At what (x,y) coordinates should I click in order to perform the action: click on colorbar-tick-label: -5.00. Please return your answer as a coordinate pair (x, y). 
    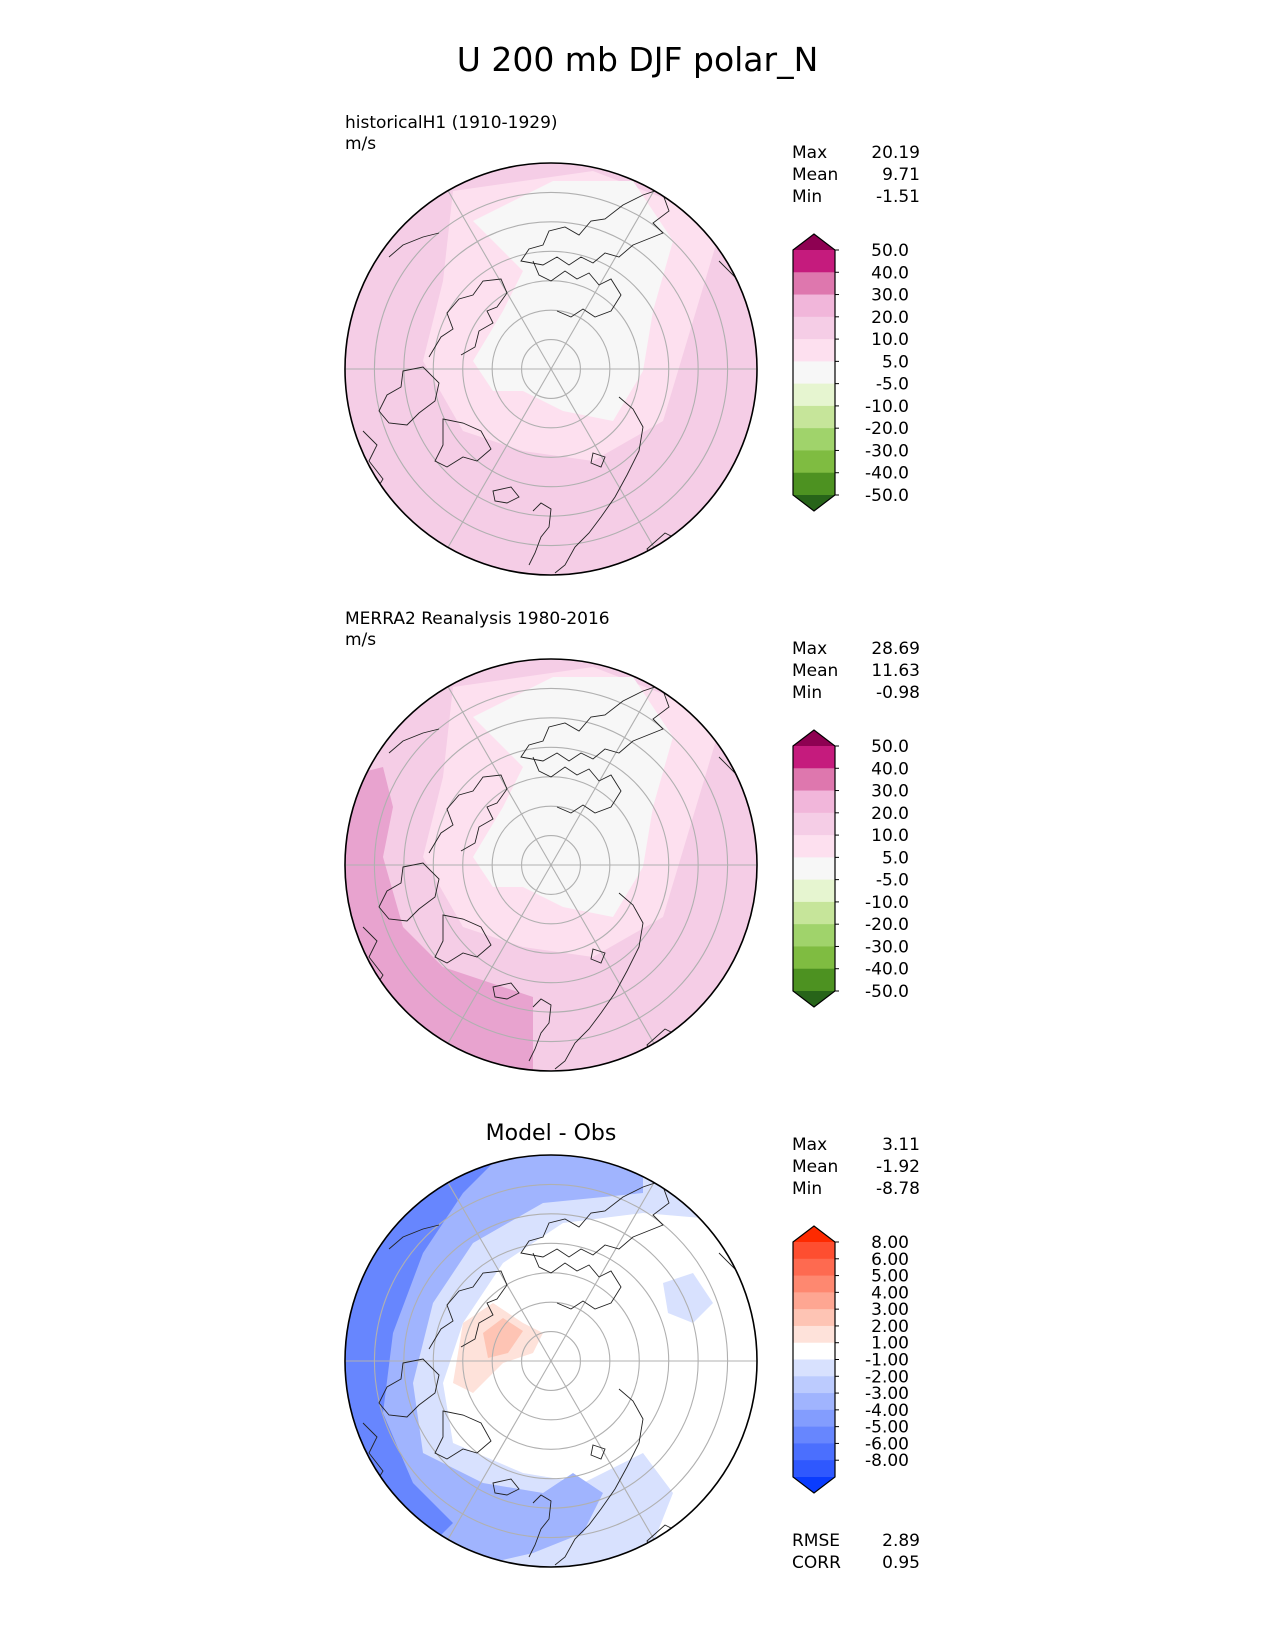
    Looking at the image, I should click on (887, 1428).